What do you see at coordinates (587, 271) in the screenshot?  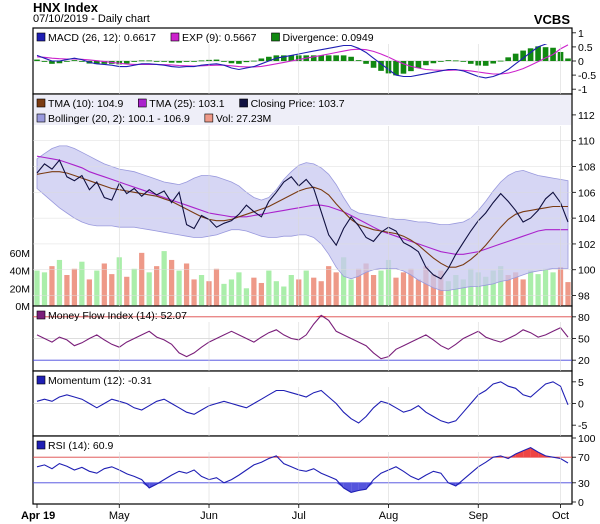 I see `y-tick-label: 100` at bounding box center [587, 271].